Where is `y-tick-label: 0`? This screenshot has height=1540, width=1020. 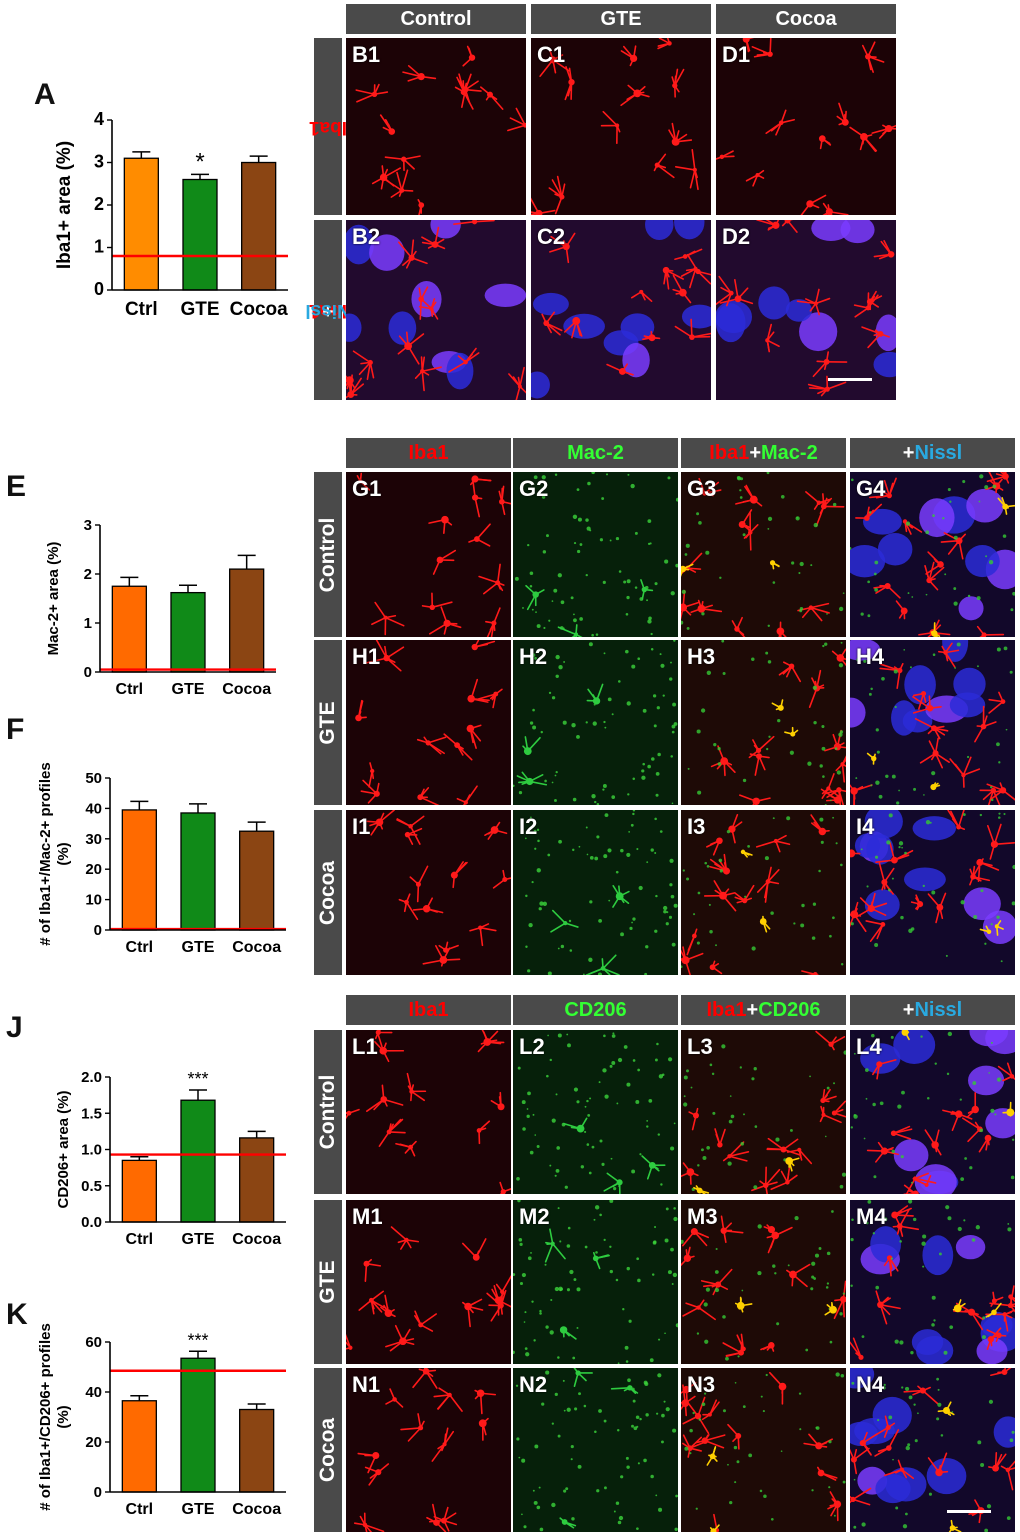 y-tick-label: 0 is located at coordinates (99, 289).